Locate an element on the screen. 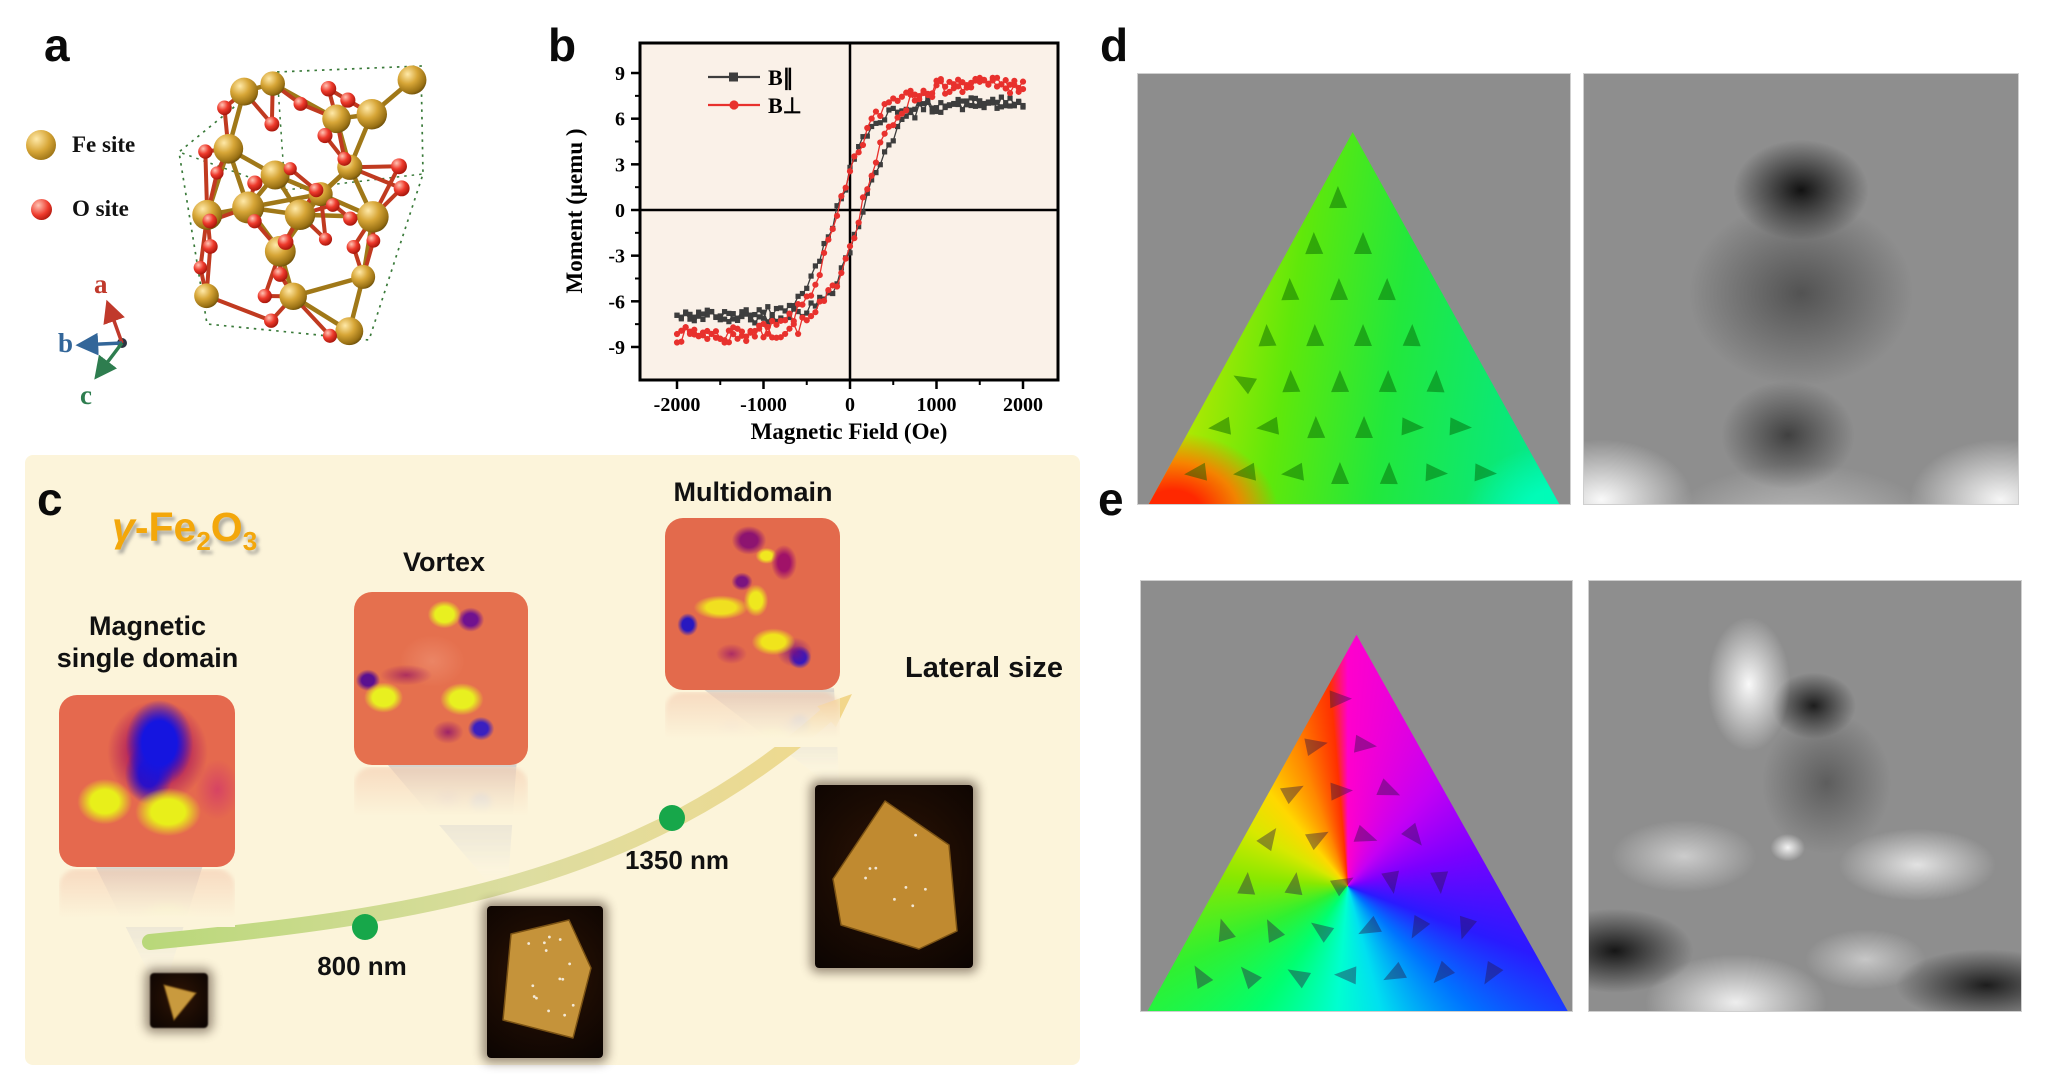  svg-text: 2000 is located at coordinates (1023, 405).